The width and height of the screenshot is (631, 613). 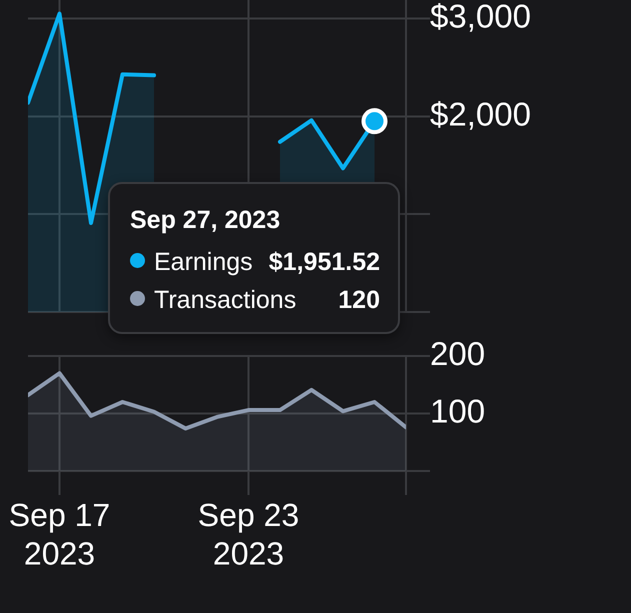 What do you see at coordinates (458, 411) in the screenshot?
I see `y-tick-label: 100` at bounding box center [458, 411].